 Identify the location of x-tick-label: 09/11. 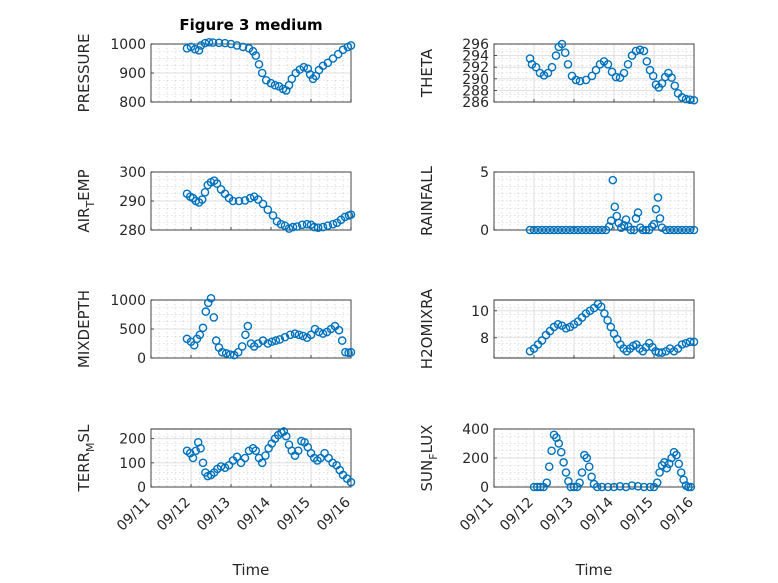
(477, 515).